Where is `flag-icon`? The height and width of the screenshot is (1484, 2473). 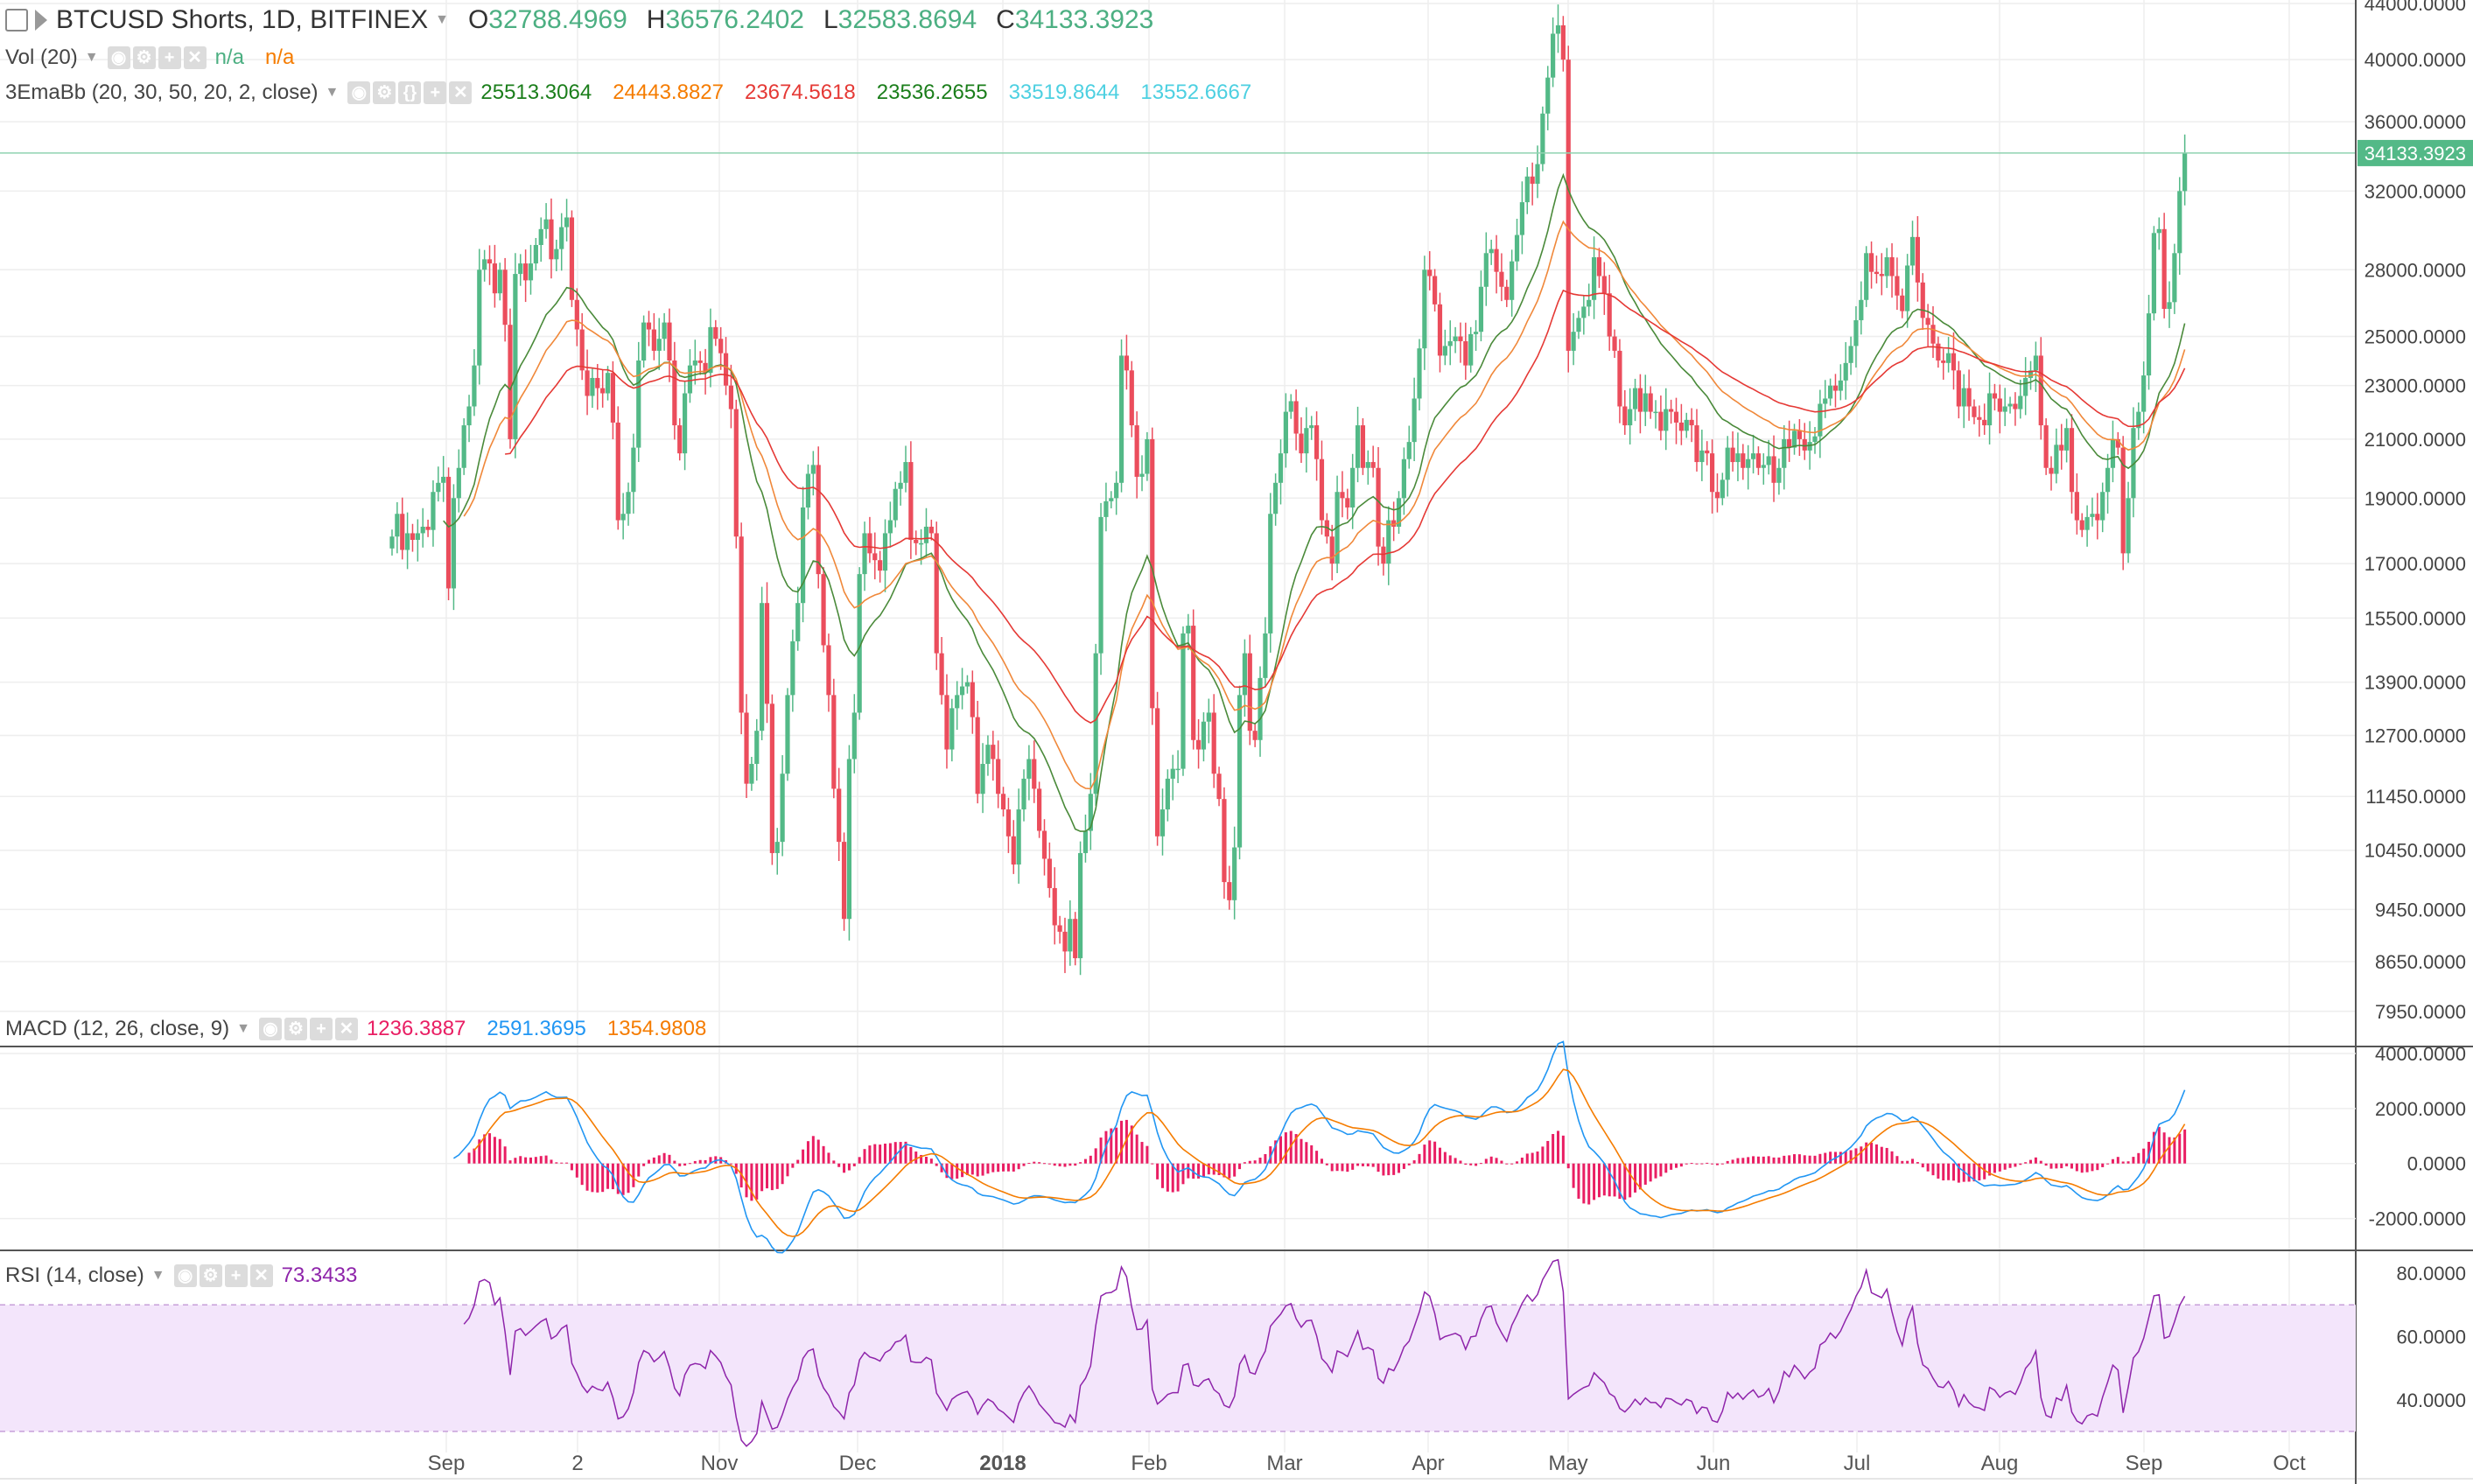
flag-icon is located at coordinates (41, 20).